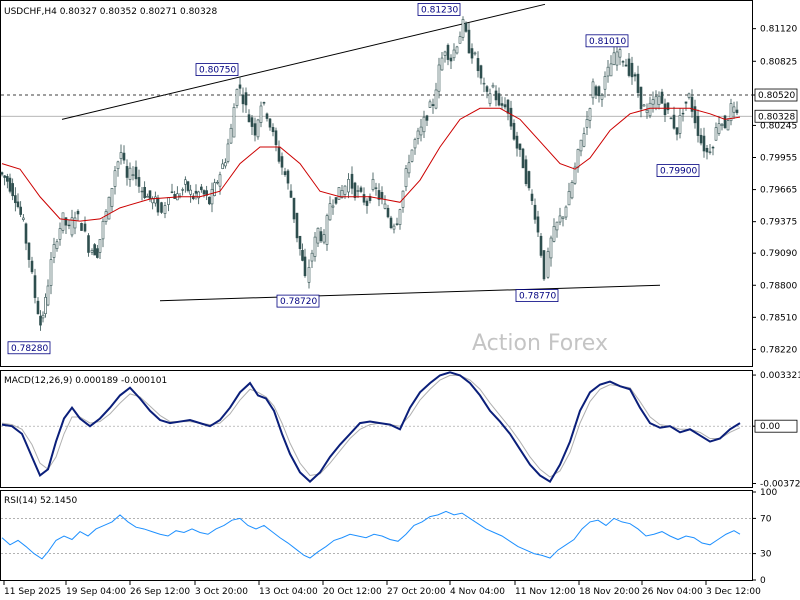 The height and width of the screenshot is (600, 800). Describe the element at coordinates (778, 254) in the screenshot. I see `price-axis-label: 0.79090` at that location.